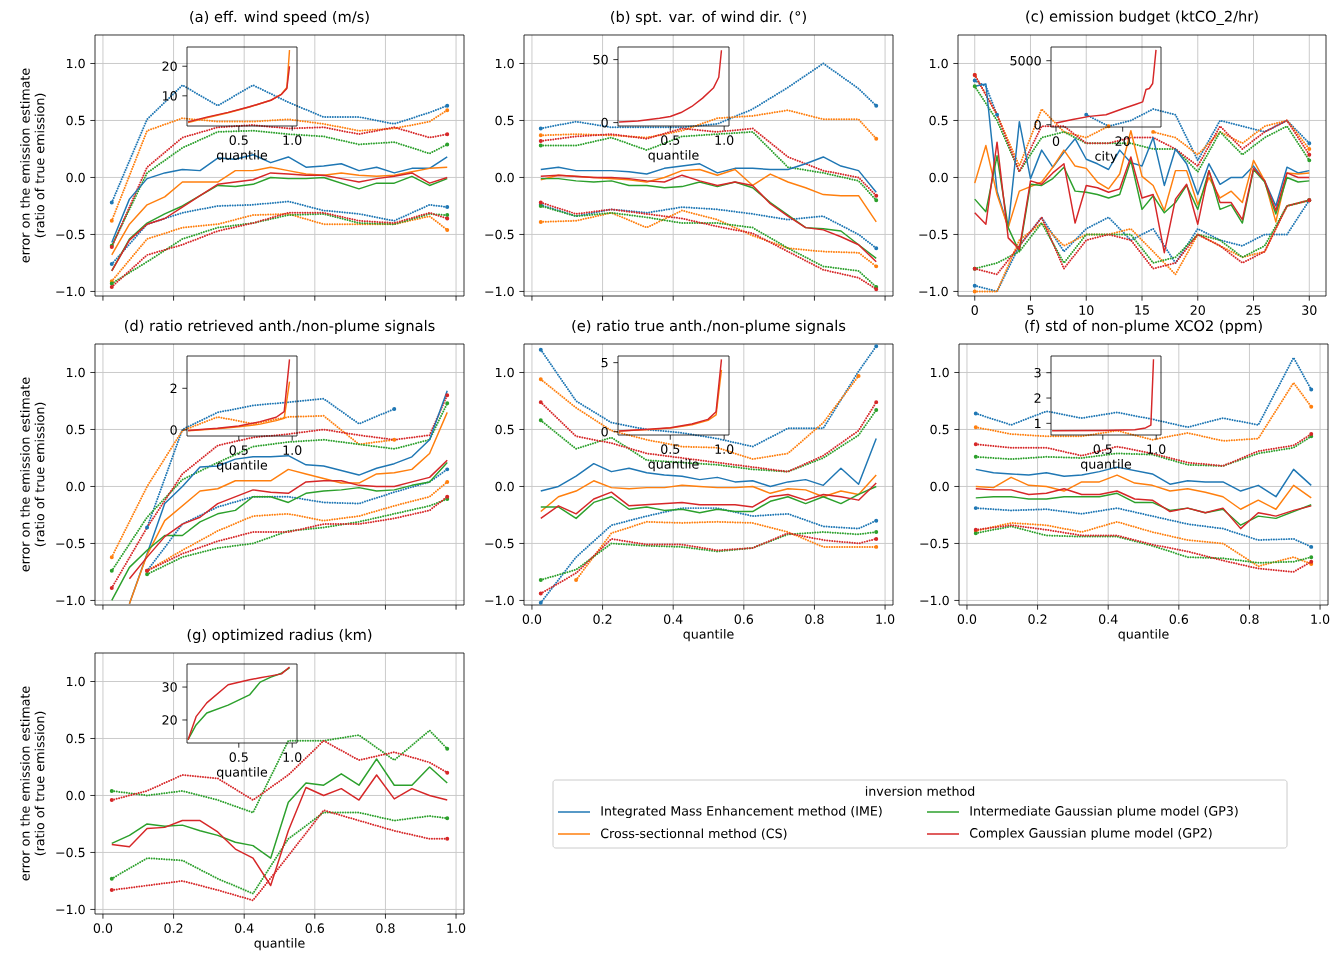 The height and width of the screenshot is (960, 1331). I want to click on y-tick-label: 3, so click(1037, 372).